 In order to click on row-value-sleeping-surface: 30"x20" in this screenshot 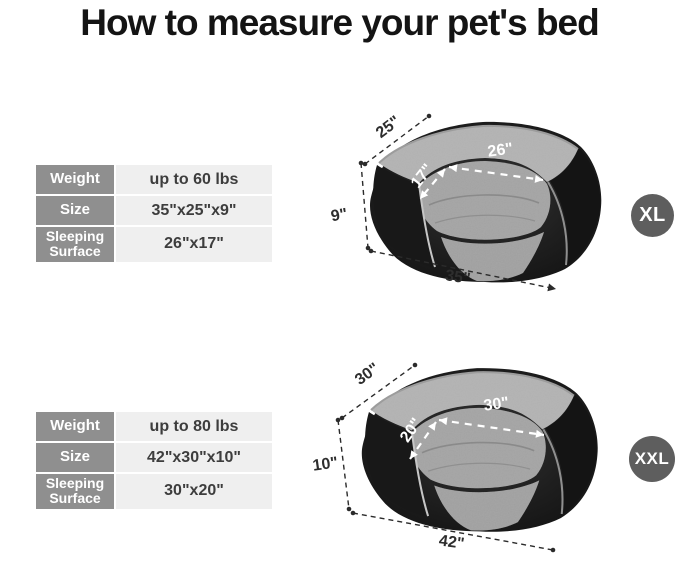, I will do `click(194, 491)`.